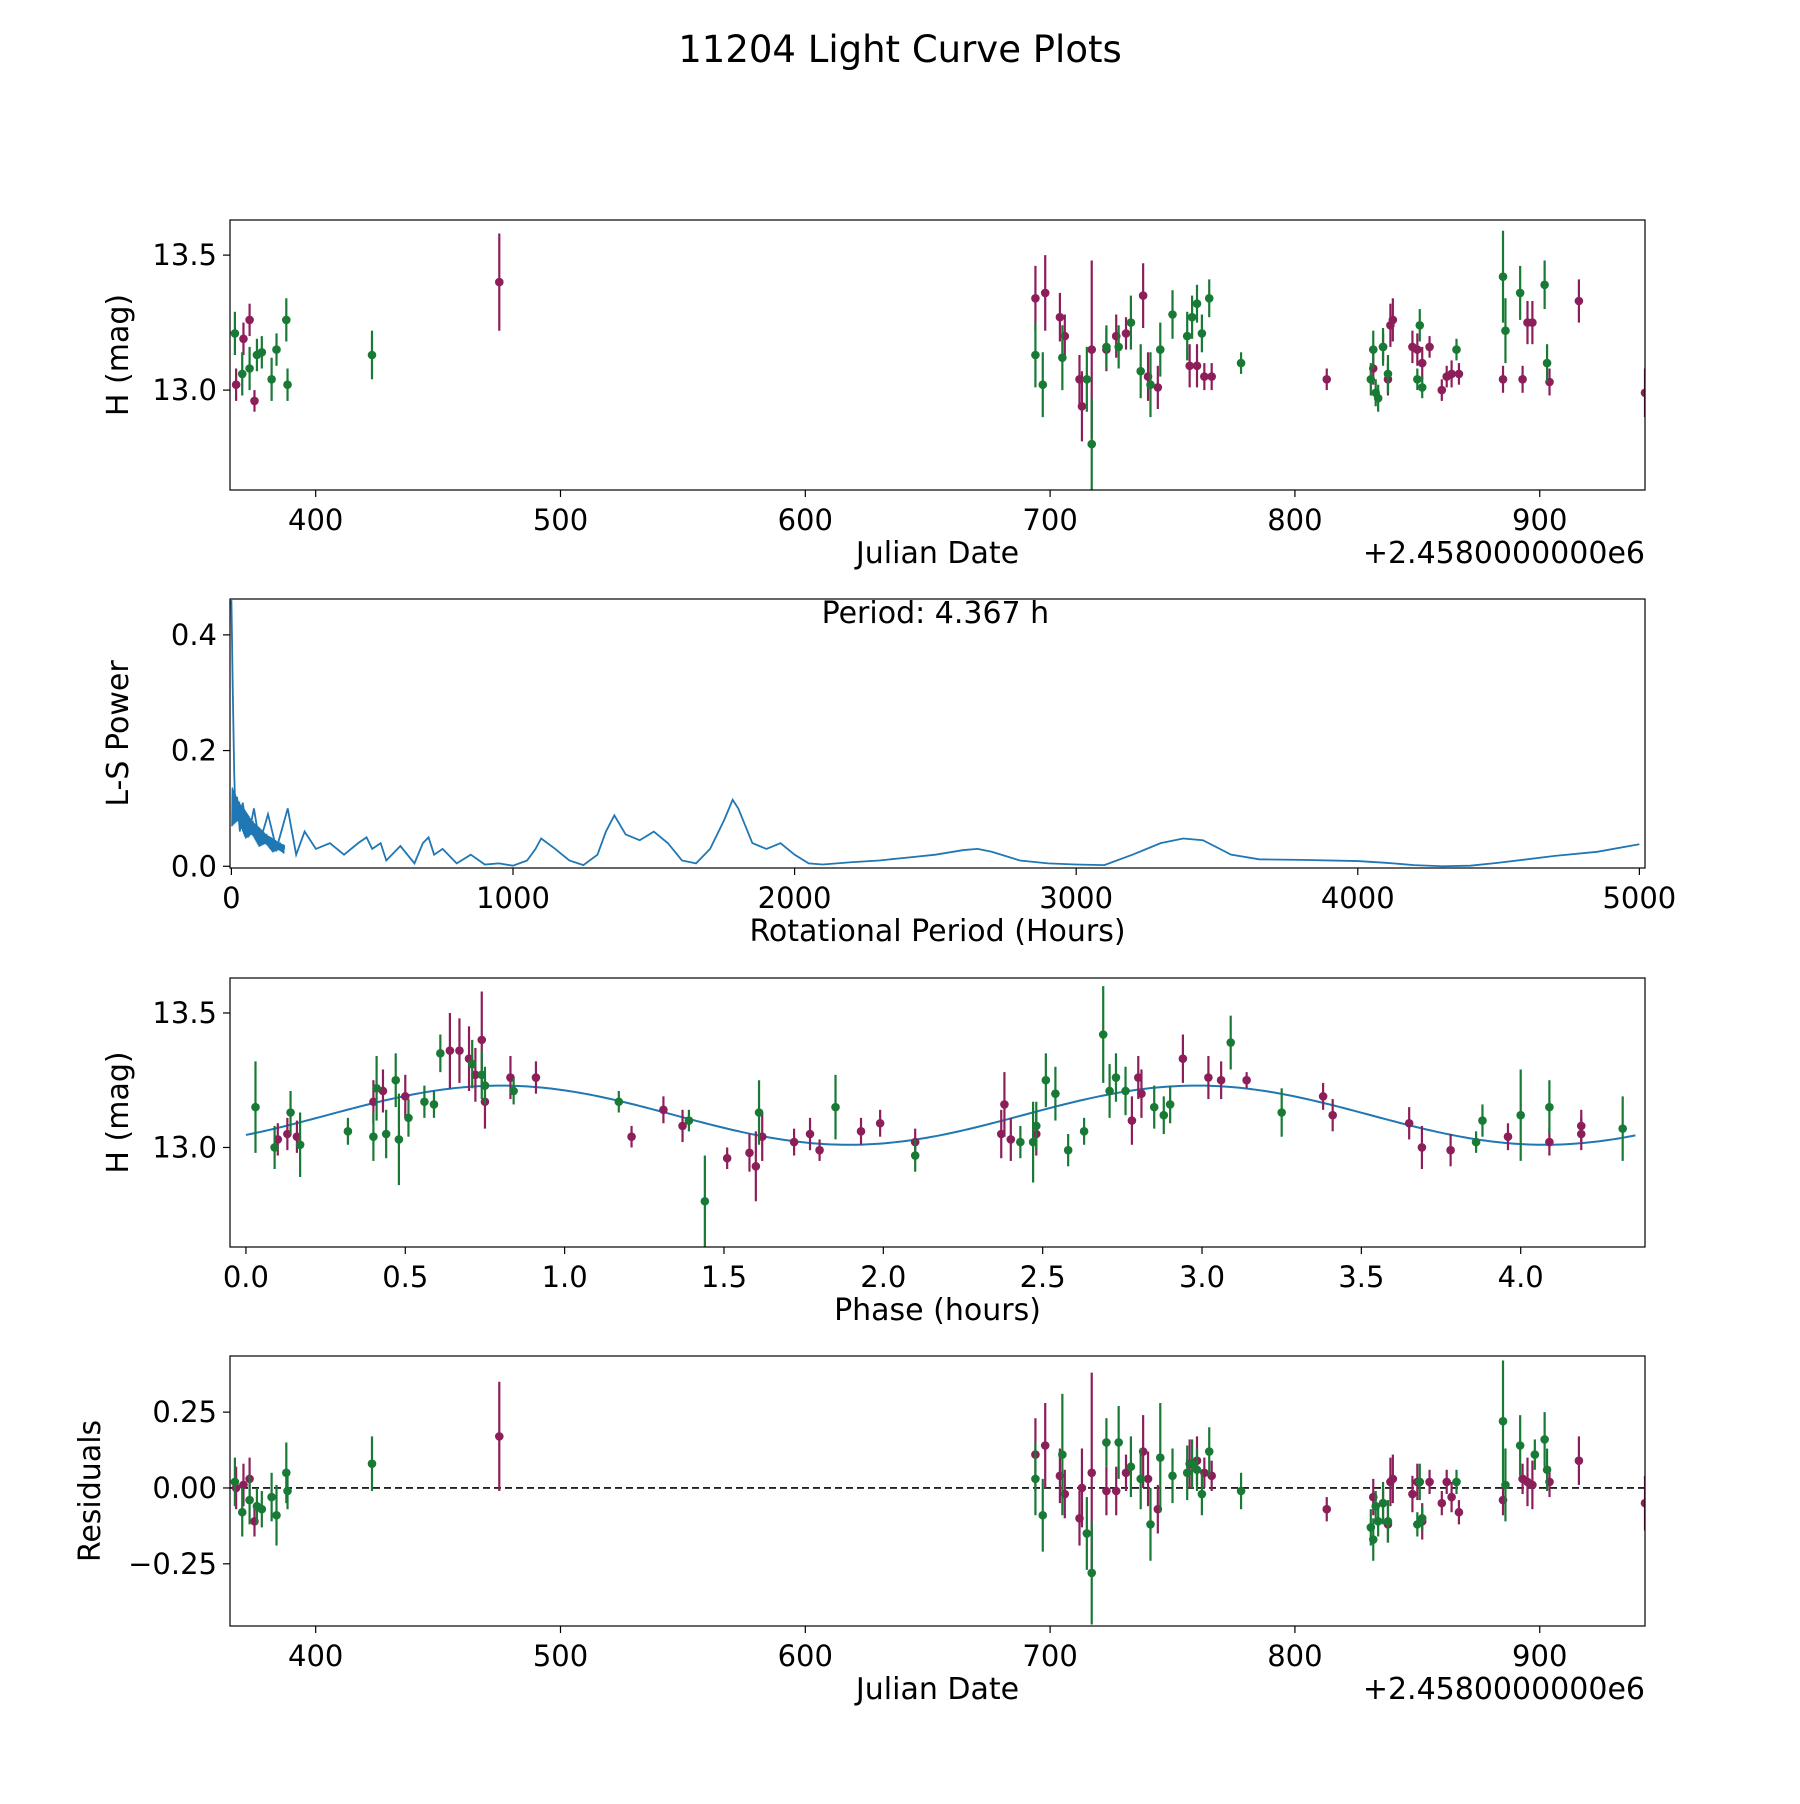  I want to click on ls-y-tick-label: 0.0, so click(194, 866).